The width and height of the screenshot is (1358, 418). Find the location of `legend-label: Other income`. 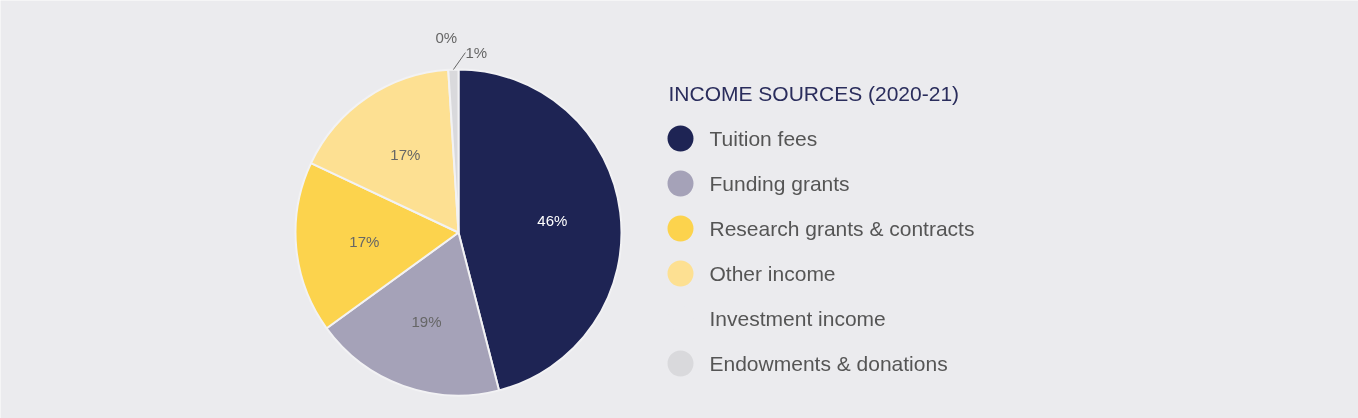

legend-label: Other income is located at coordinates (772, 273).